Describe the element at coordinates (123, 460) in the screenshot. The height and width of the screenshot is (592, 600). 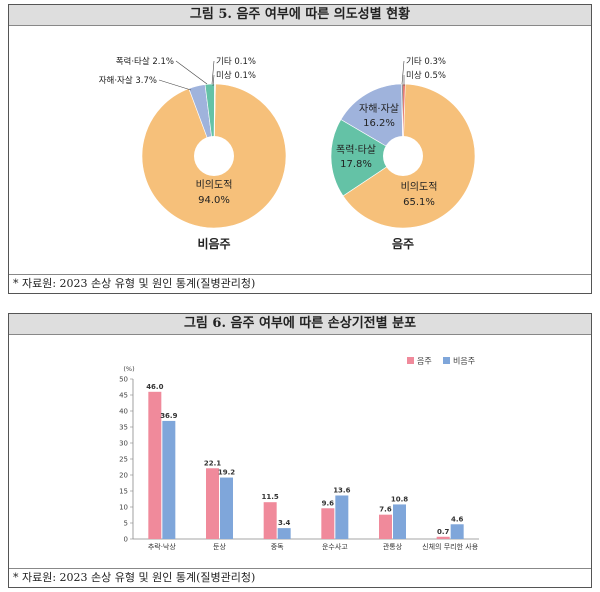
I see `y-tick-label: 25` at that location.